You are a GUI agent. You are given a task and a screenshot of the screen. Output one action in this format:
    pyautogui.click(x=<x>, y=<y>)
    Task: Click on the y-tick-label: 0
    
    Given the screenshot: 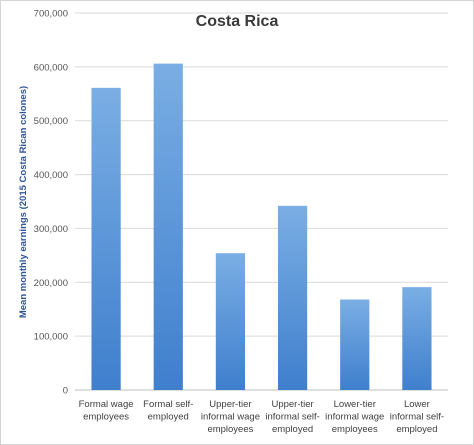 What is the action you would take?
    pyautogui.click(x=65, y=391)
    